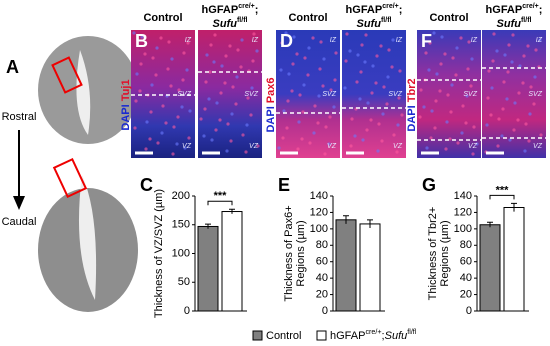 The height and width of the screenshot is (346, 550). I want to click on y-tick-label: 80, so click(322, 245).